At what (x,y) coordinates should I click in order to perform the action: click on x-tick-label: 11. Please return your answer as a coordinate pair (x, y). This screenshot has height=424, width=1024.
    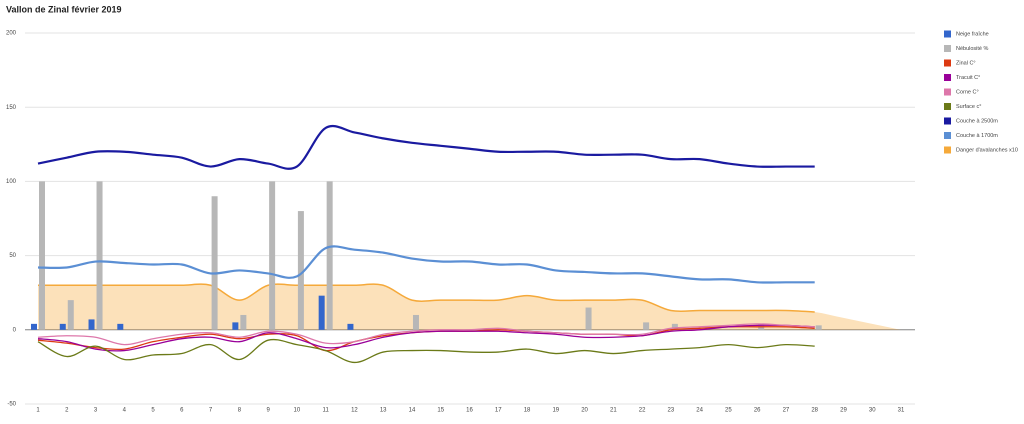
    Looking at the image, I should click on (326, 411).